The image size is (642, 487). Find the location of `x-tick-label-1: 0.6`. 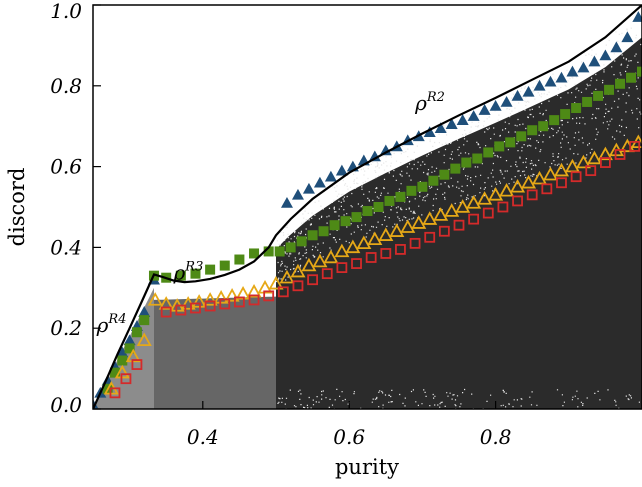

x-tick-label-1: 0.6 is located at coordinates (349, 437).